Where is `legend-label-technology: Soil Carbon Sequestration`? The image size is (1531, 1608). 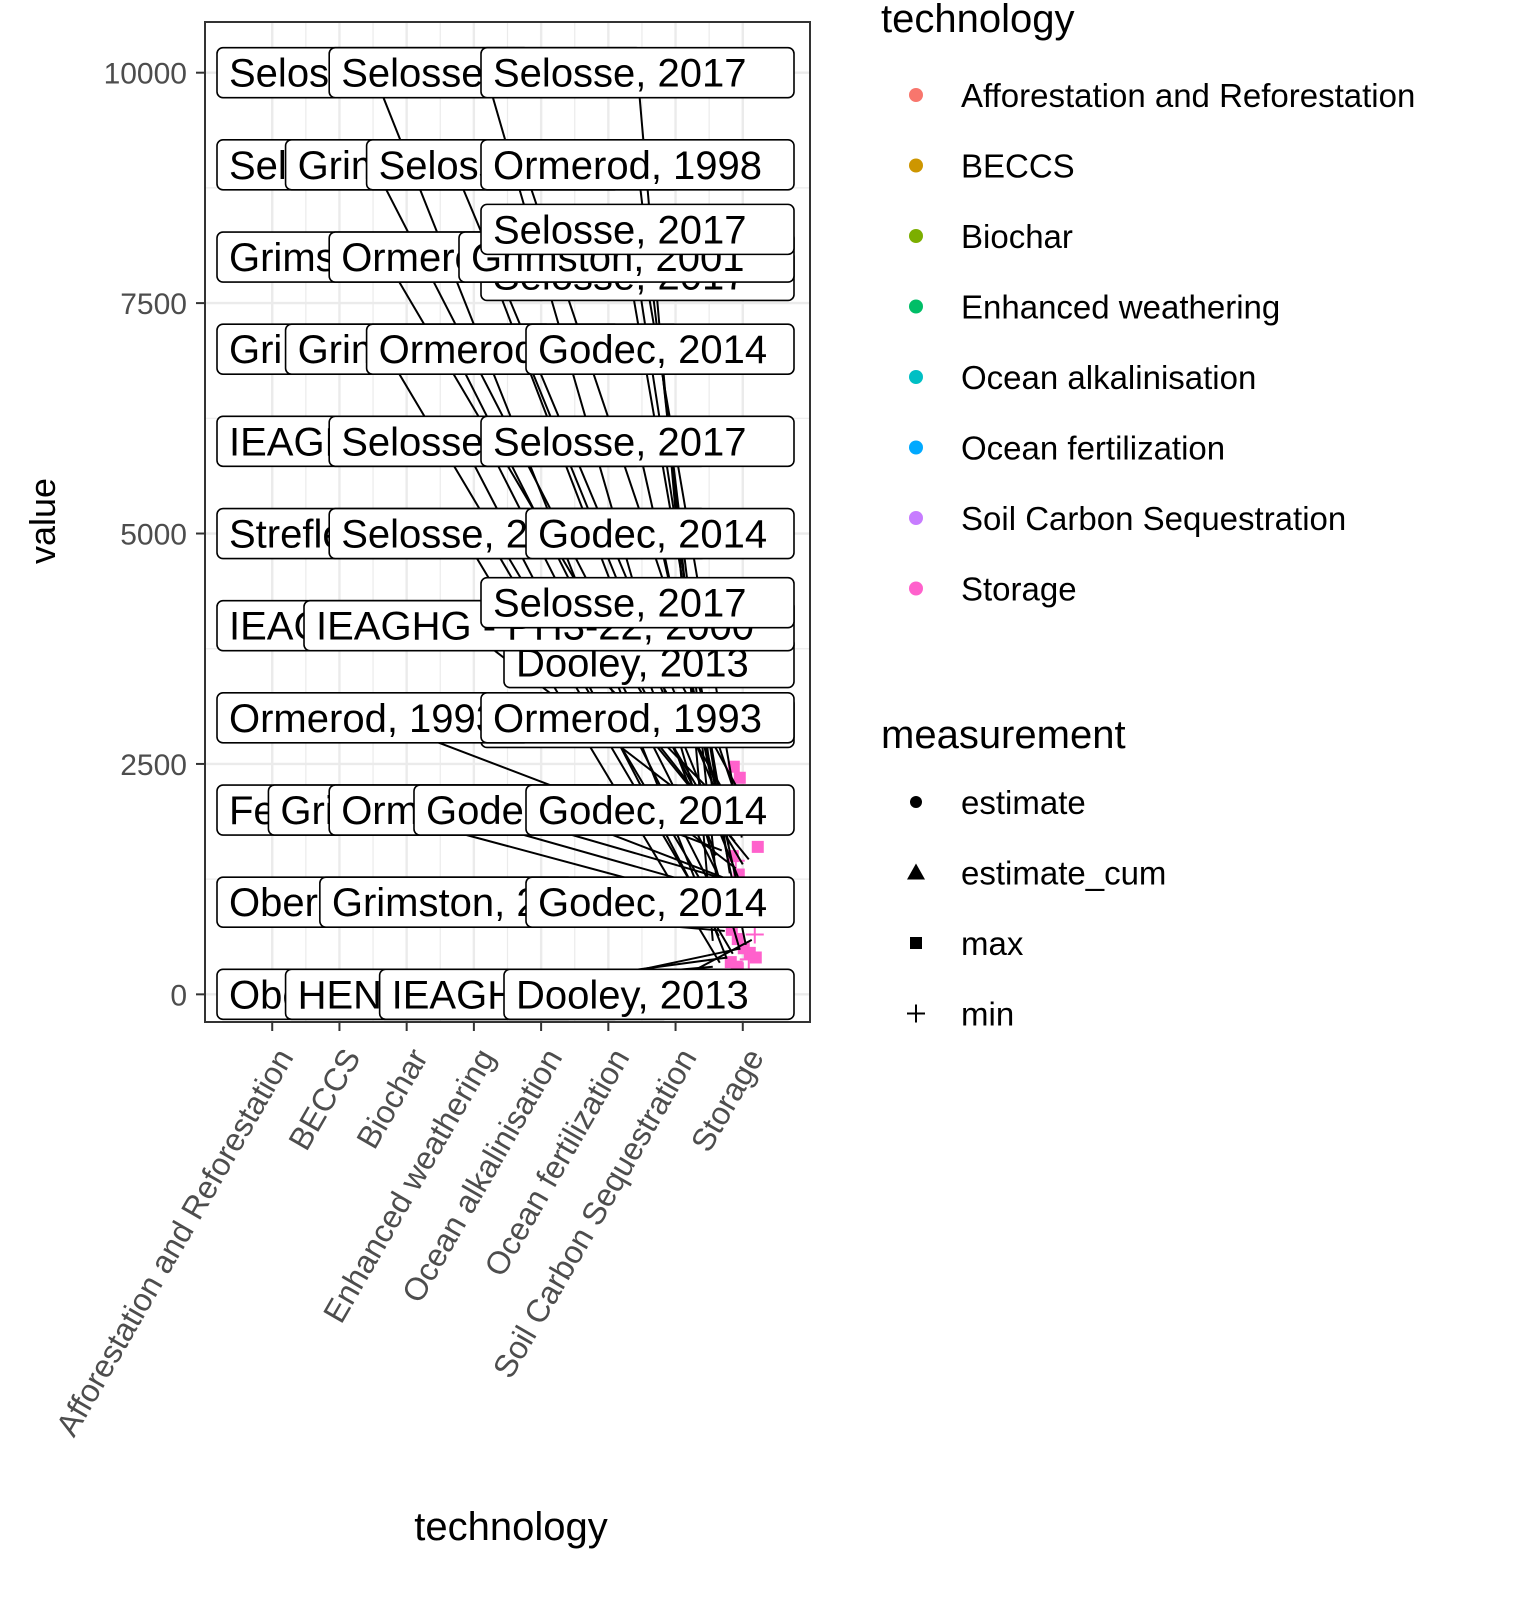
legend-label-technology: Soil Carbon Sequestration is located at coordinates (1153, 518).